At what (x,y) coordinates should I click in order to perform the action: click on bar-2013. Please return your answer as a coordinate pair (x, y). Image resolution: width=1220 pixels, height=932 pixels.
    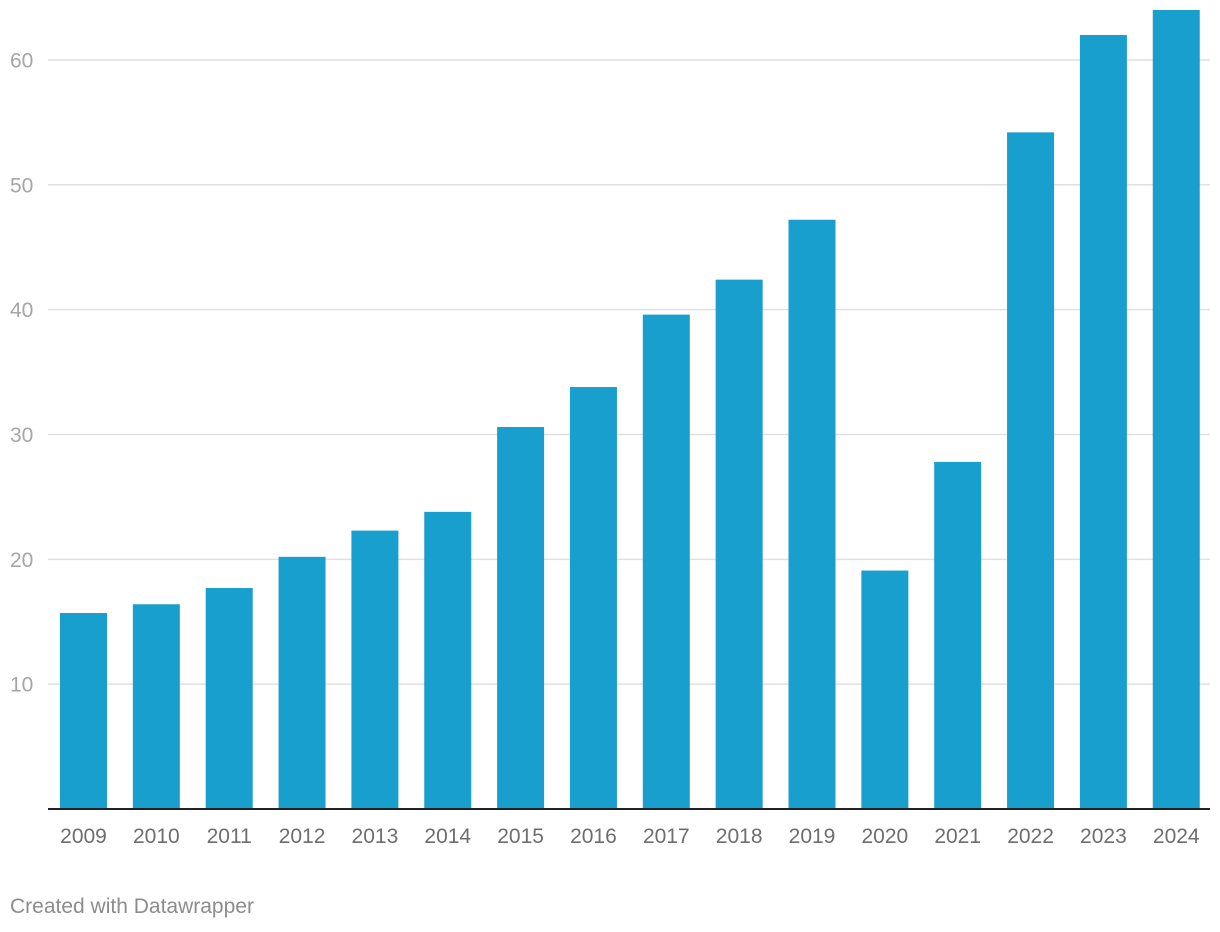
    Looking at the image, I should click on (375, 669).